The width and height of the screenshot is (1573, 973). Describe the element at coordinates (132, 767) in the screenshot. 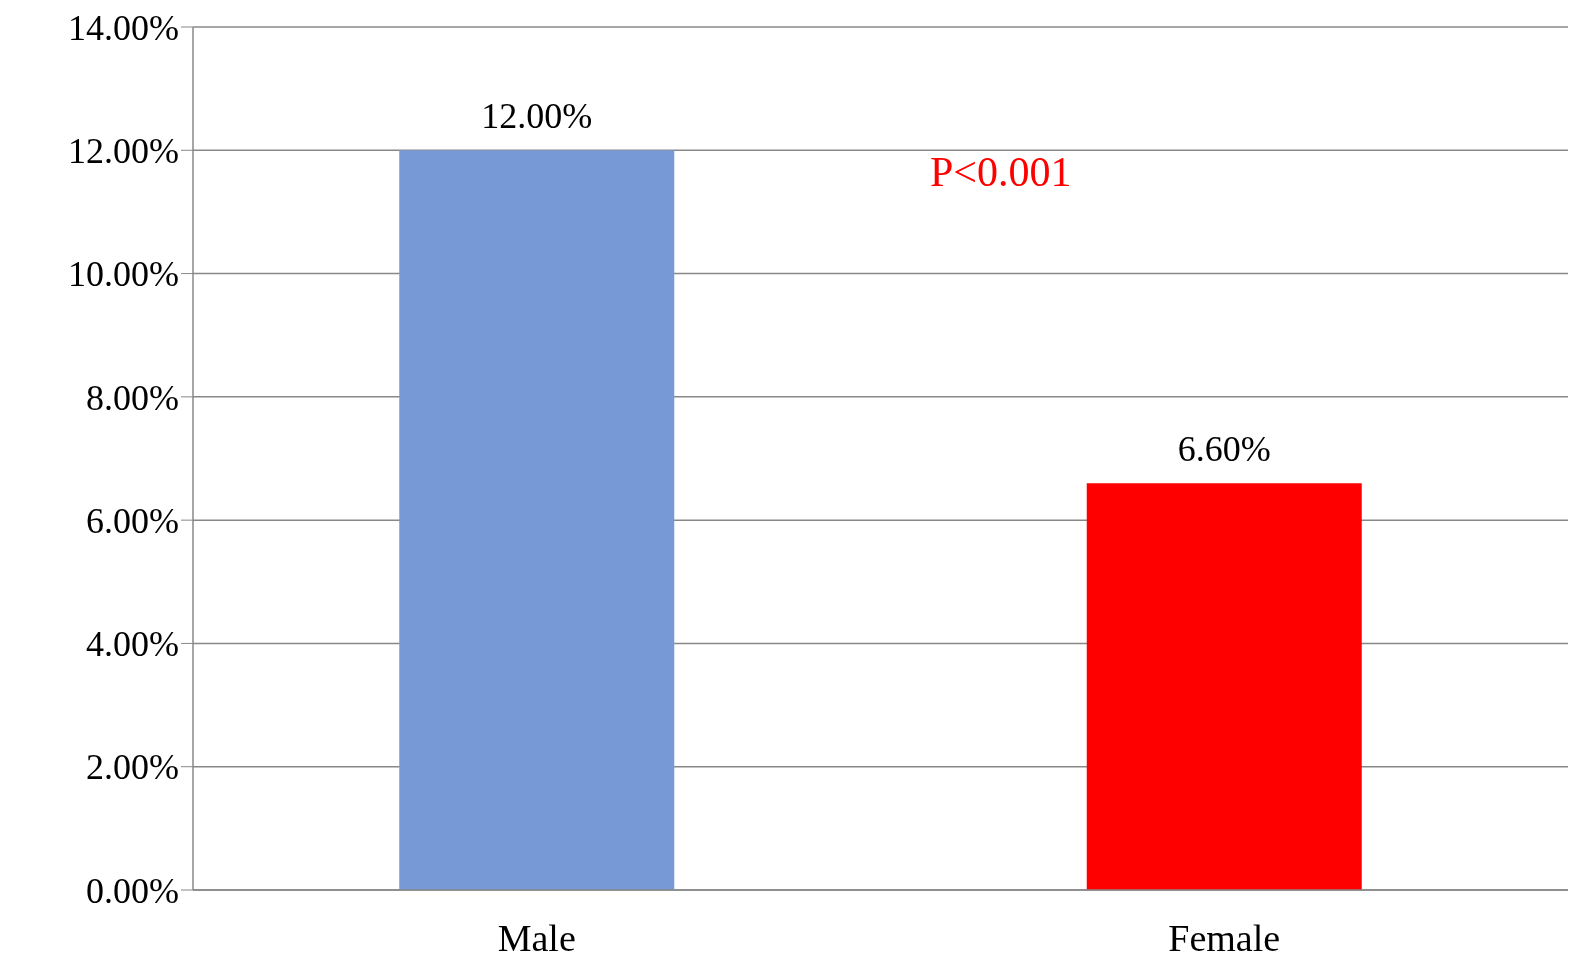

I see `y-tick-label: 2.00%` at that location.